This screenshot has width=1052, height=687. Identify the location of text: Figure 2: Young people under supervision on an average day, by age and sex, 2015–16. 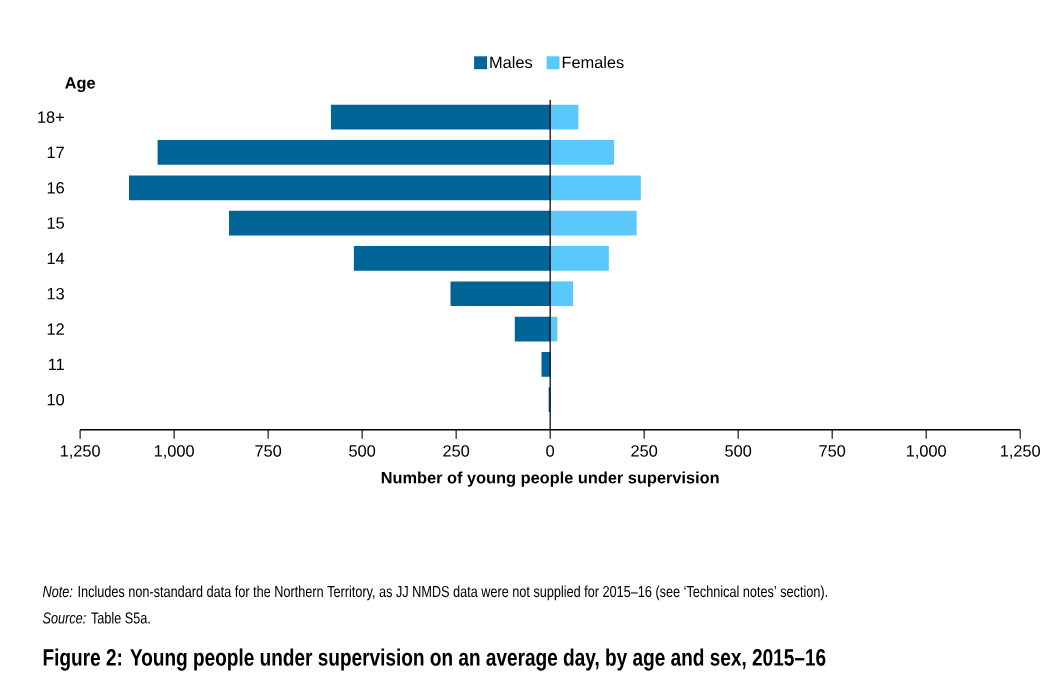
(434, 659).